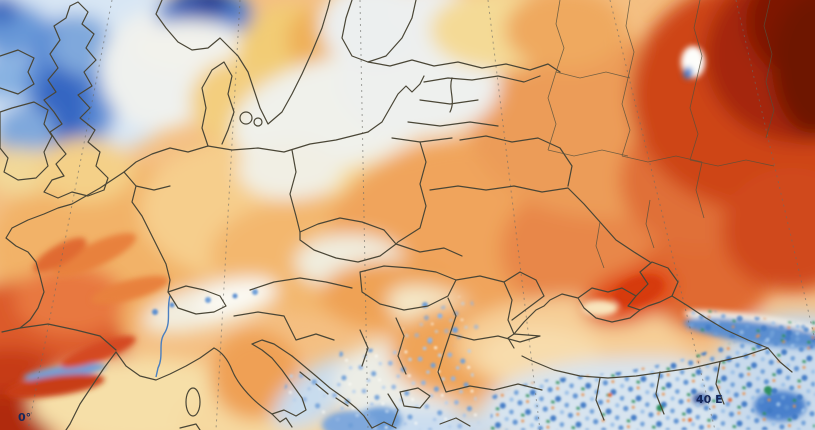  I want to click on meridian-30e, so click(514, 215).